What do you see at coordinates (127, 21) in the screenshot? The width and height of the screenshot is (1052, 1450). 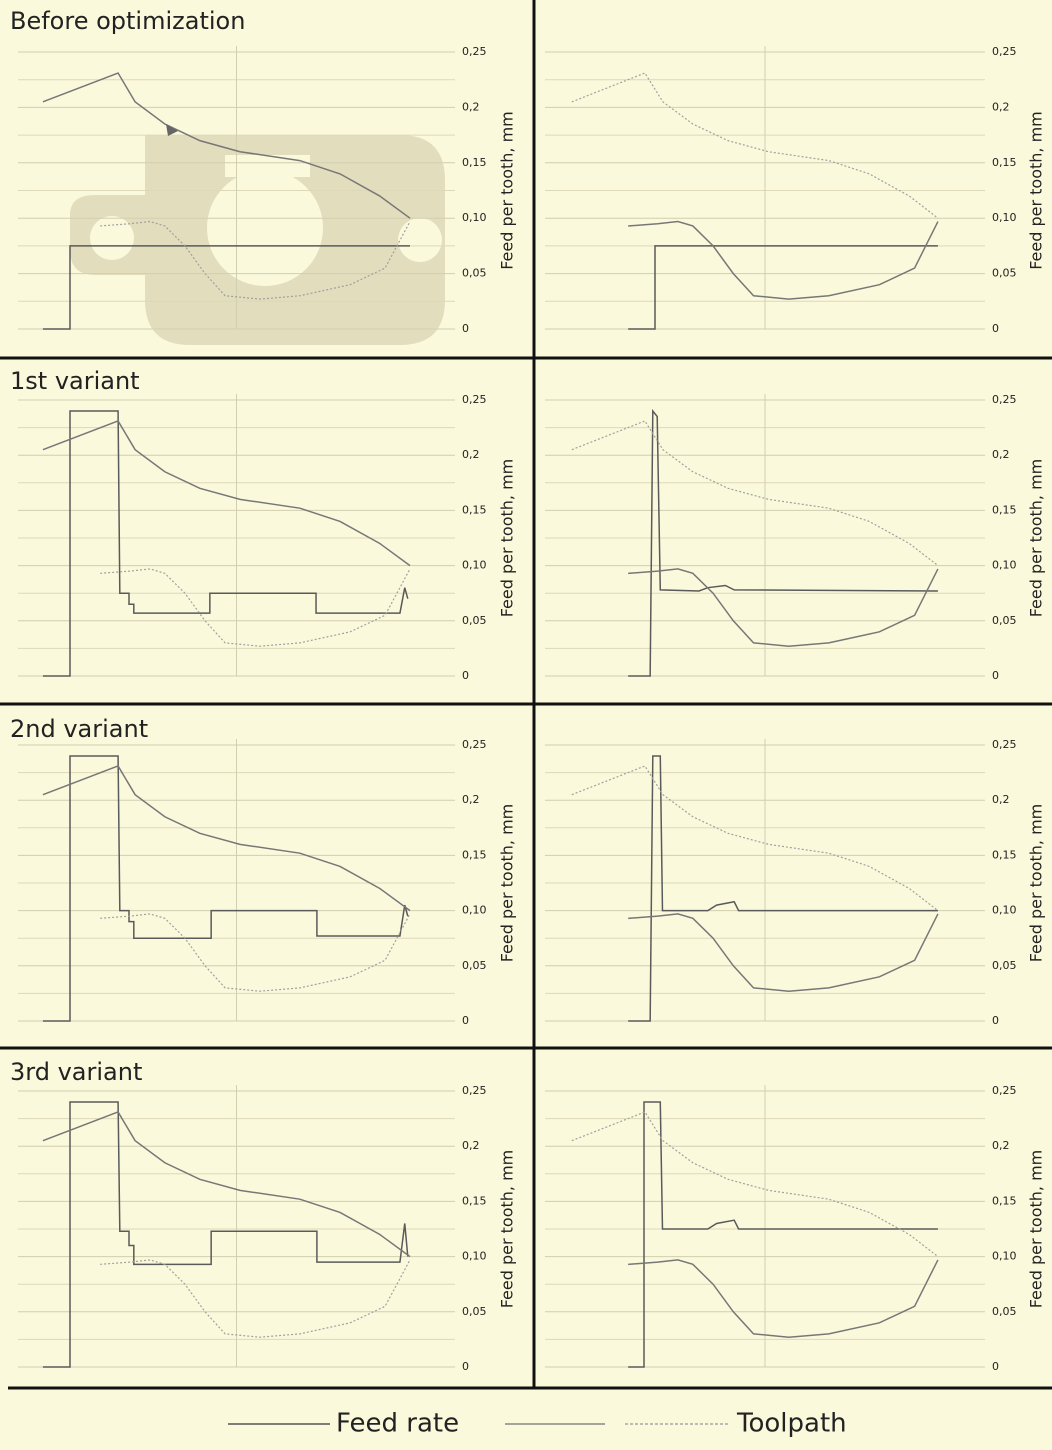 I see `row-title: Before optimization` at bounding box center [127, 21].